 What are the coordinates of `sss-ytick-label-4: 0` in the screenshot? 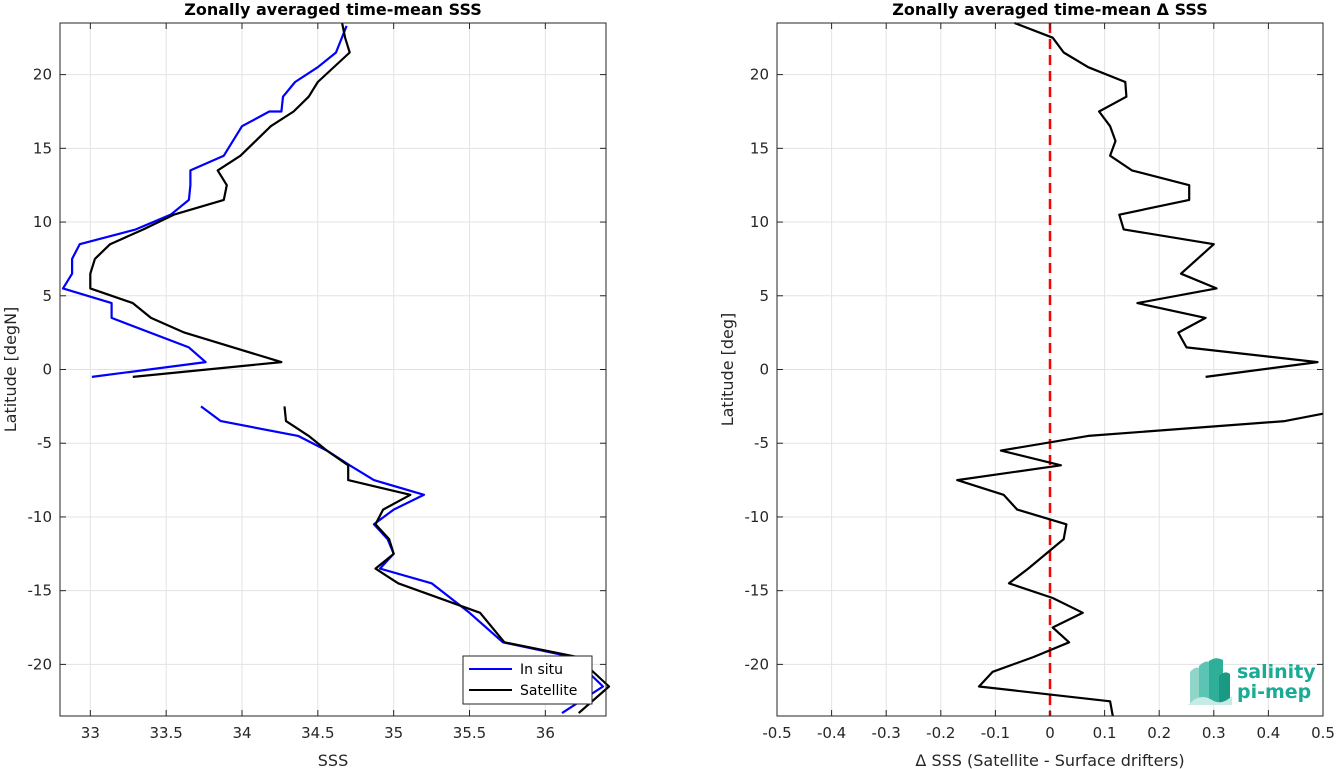 It's located at (47, 370).